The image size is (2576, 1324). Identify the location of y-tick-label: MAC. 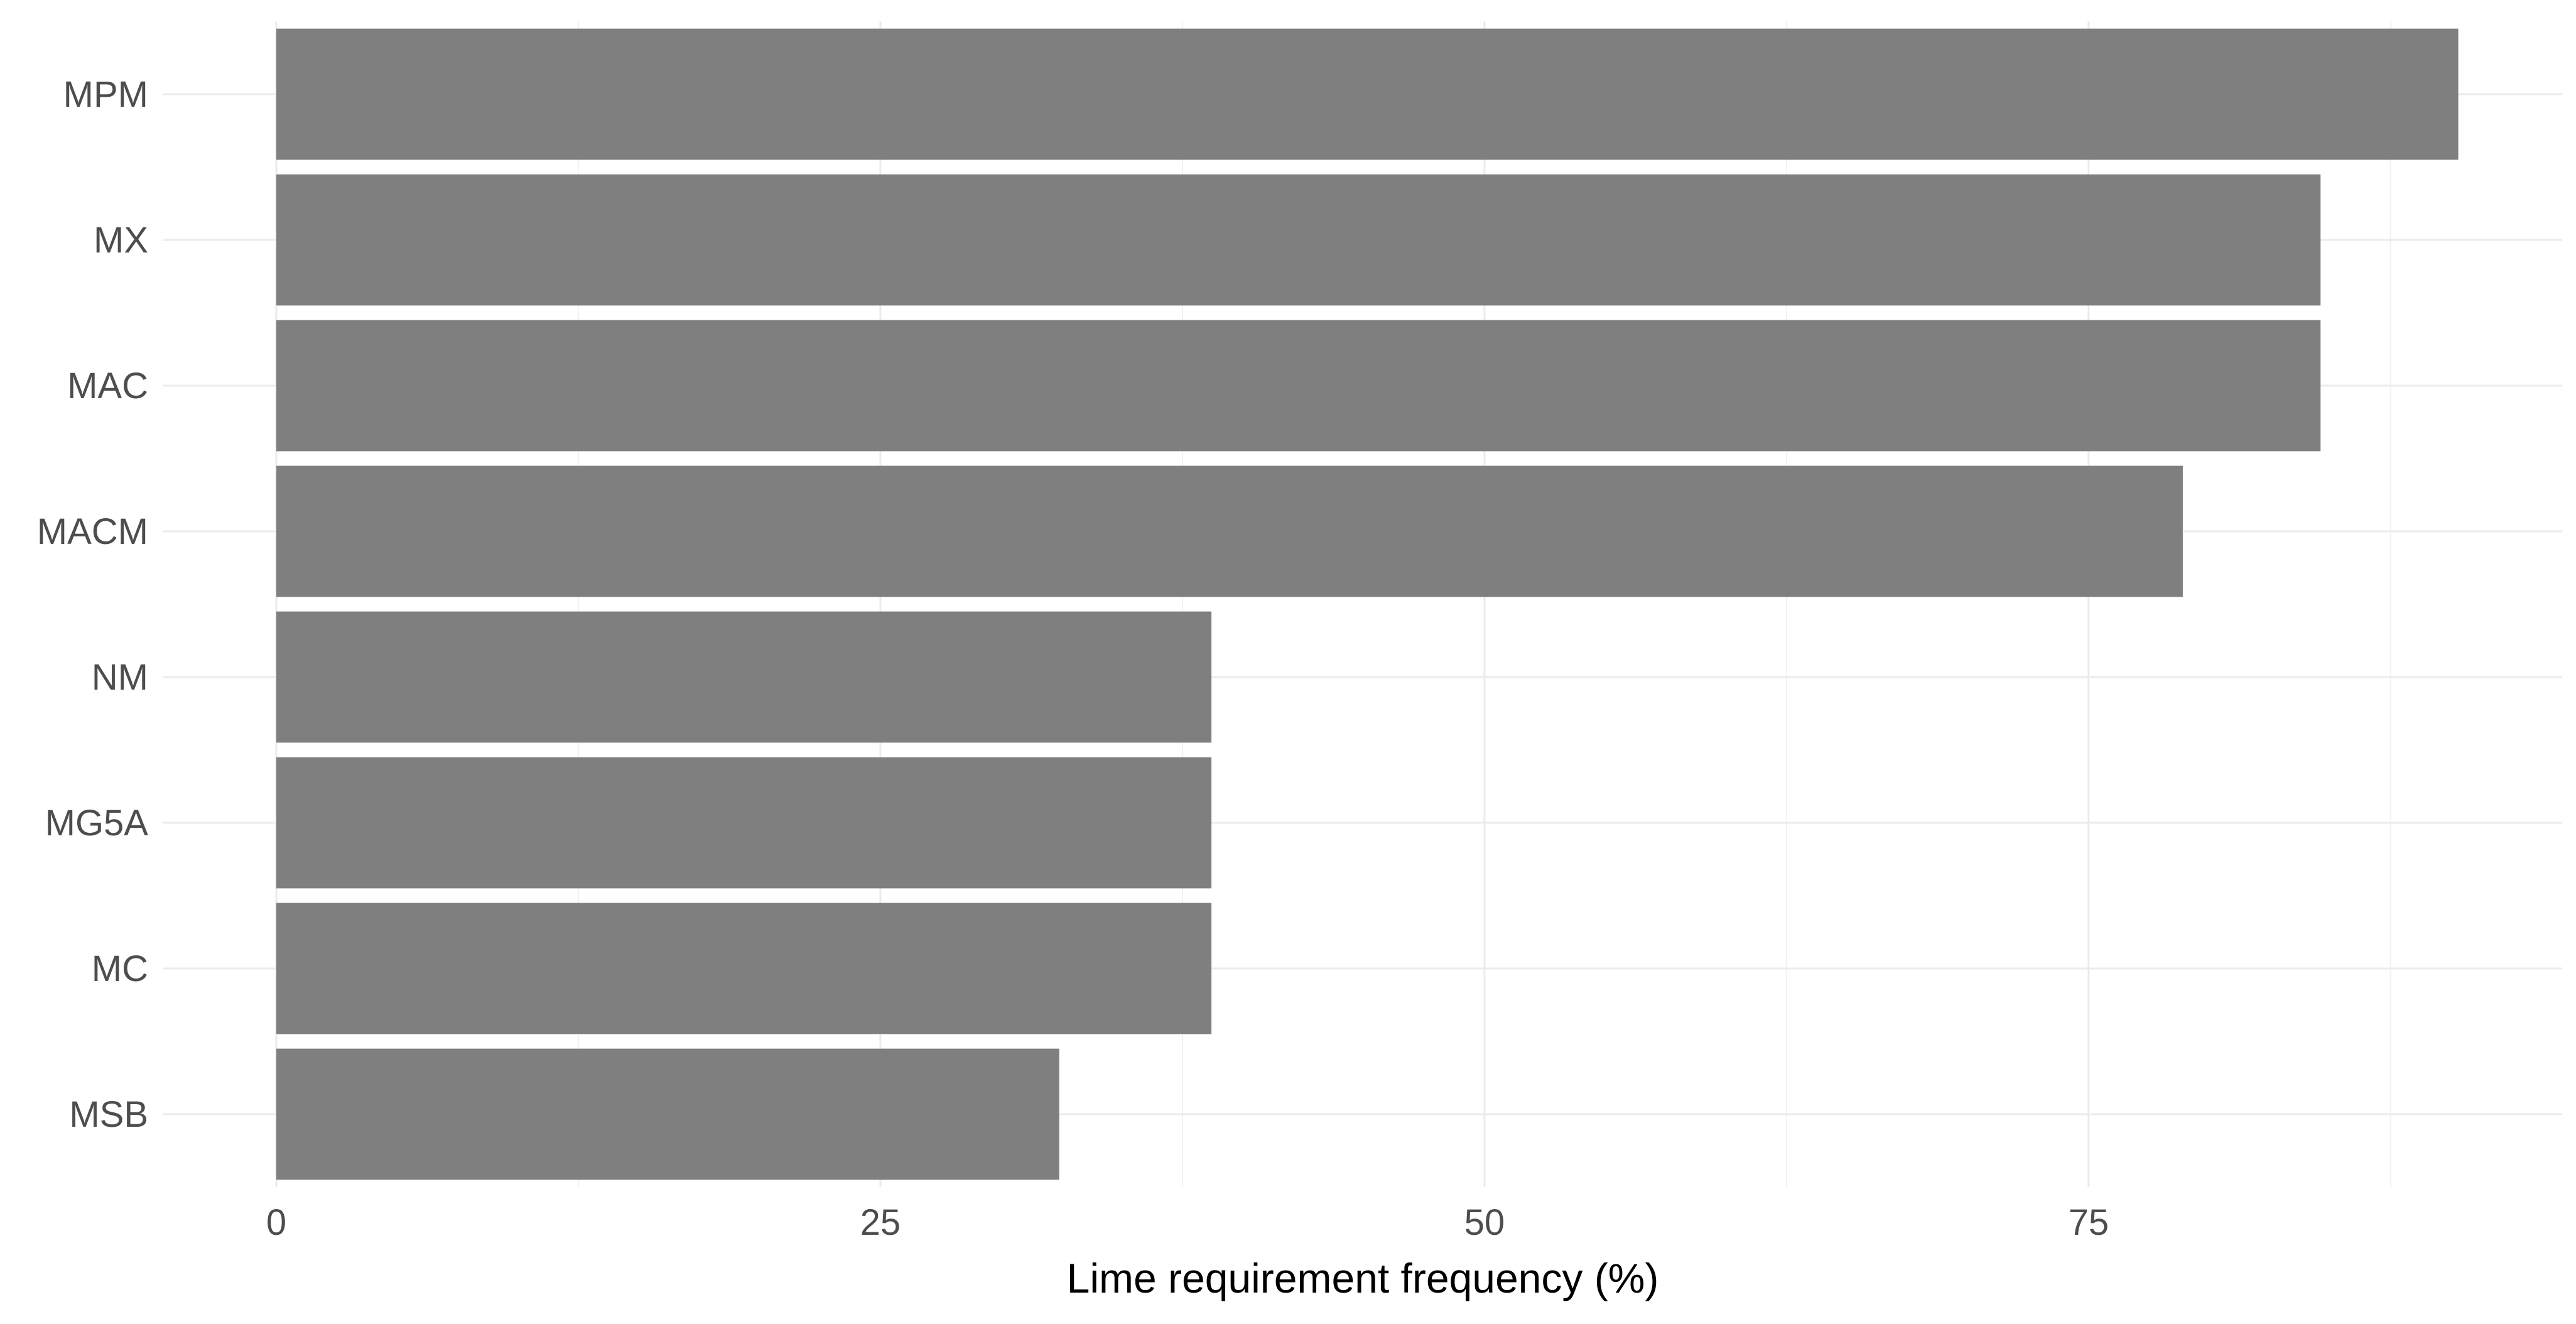
(108, 386).